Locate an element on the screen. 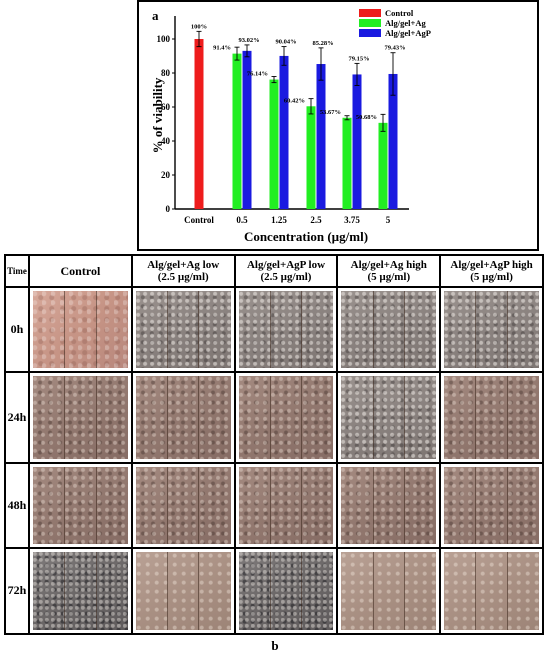  y-tick-label: 100 is located at coordinates (164, 39).